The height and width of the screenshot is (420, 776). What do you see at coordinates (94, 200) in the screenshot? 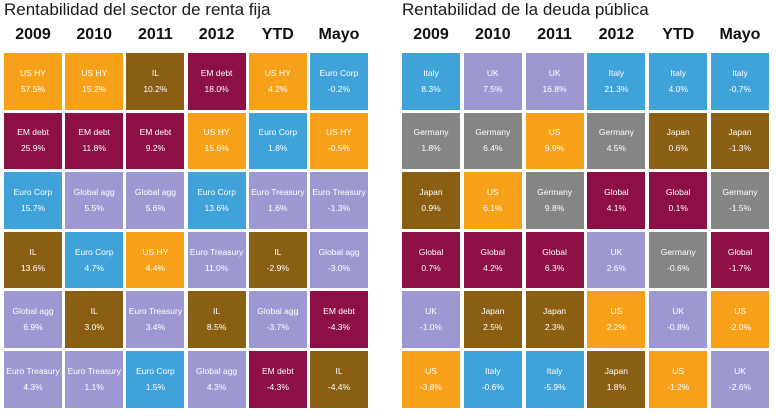
I see `table-cell: Global agg 5.5%` at bounding box center [94, 200].